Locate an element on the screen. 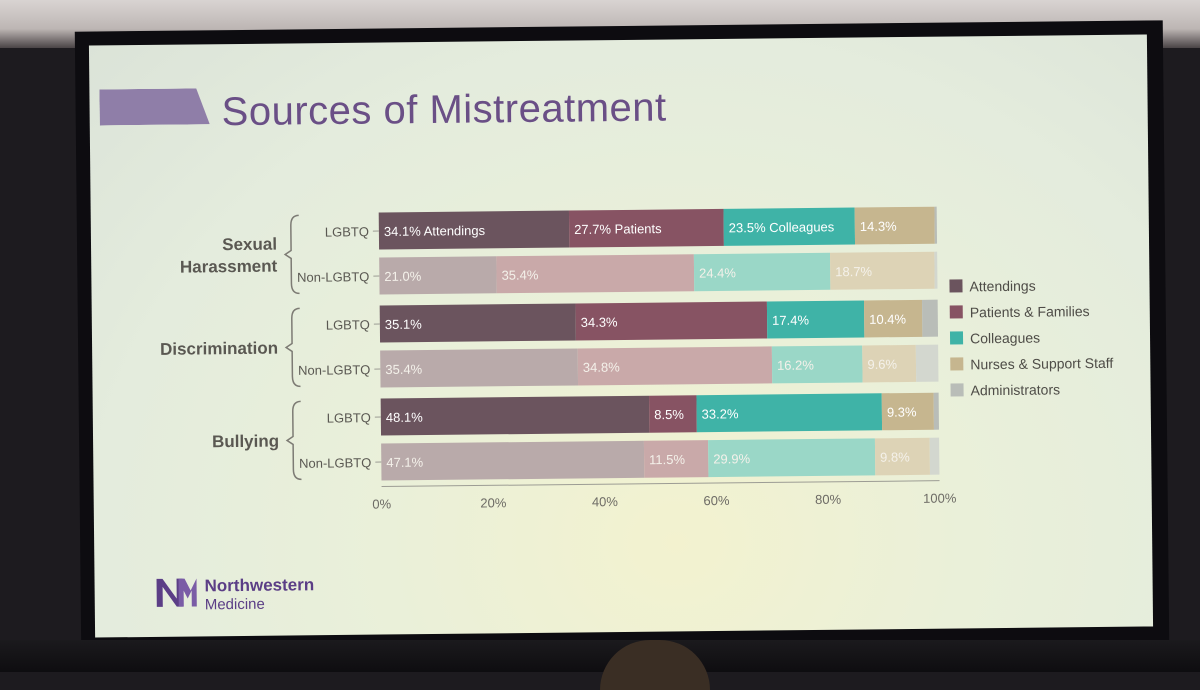  legend-label: Colleagues is located at coordinates (1005, 338).